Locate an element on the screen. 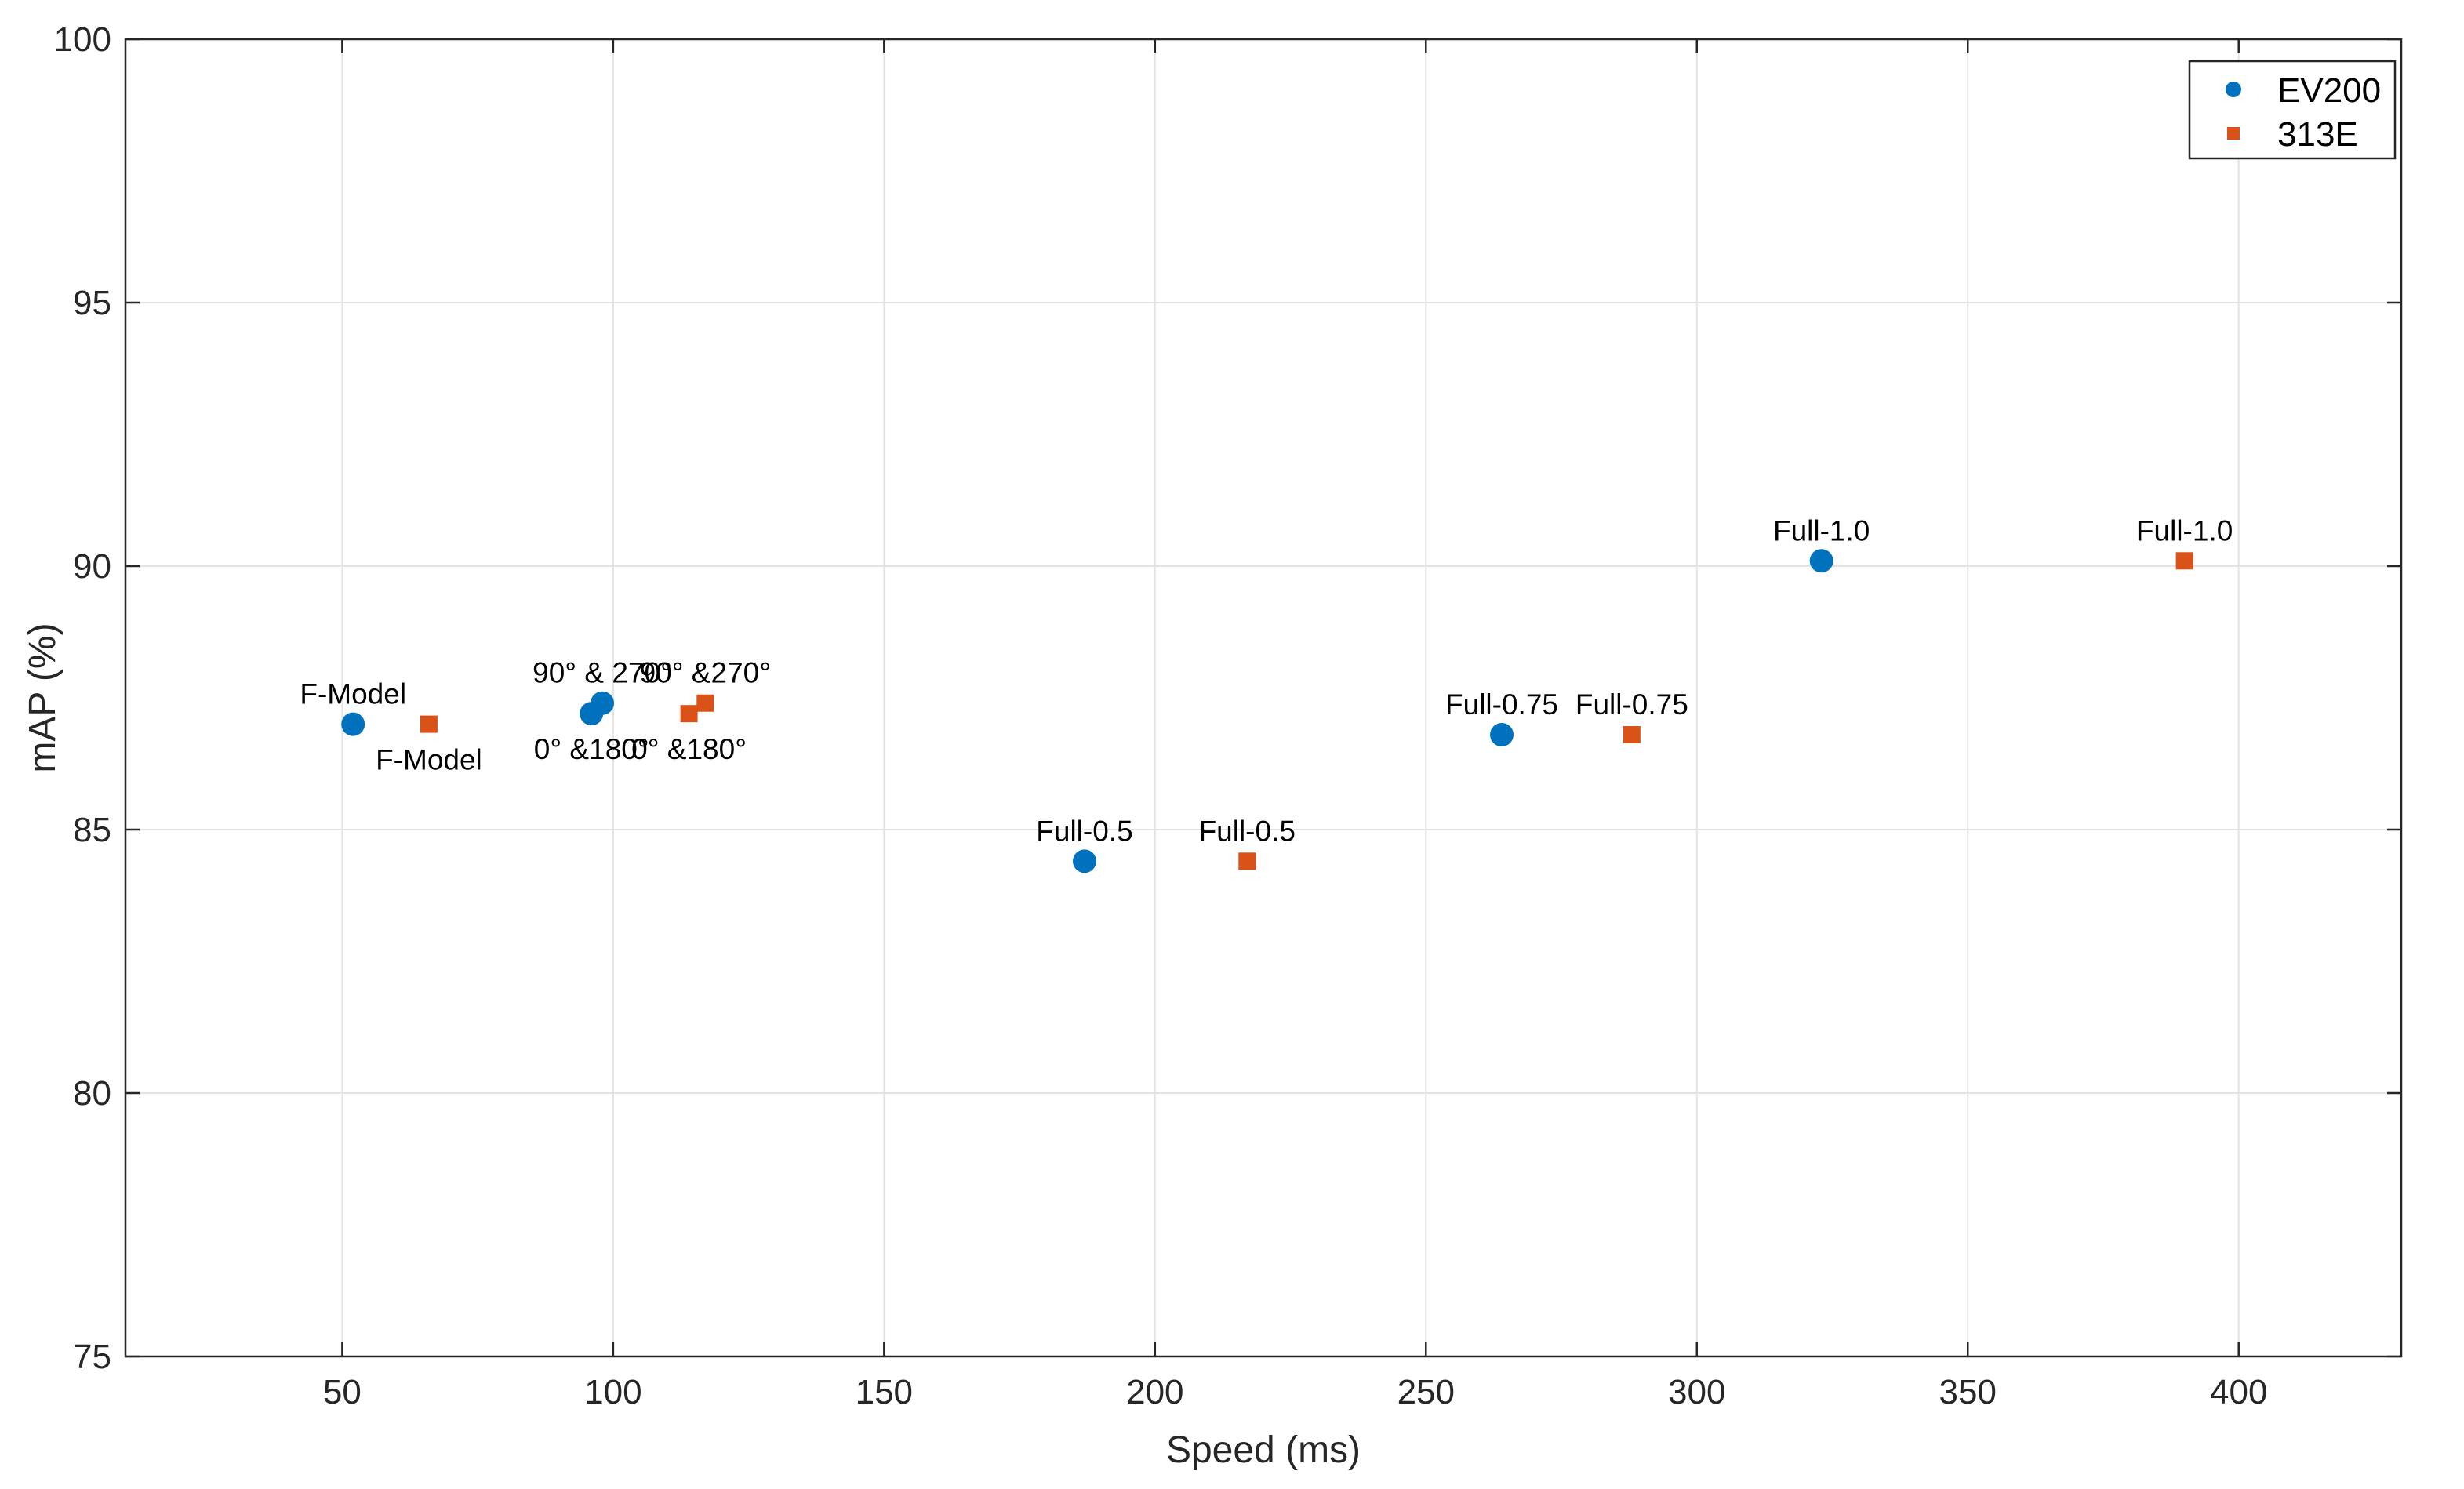  point-label-ev200: Full-1.0 is located at coordinates (1821, 530).